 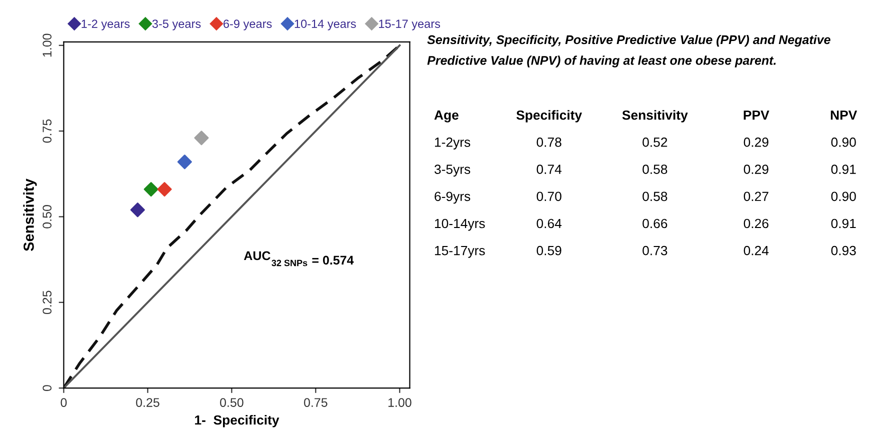 What do you see at coordinates (400, 402) in the screenshot?
I see `x-tick-label: 1.00` at bounding box center [400, 402].